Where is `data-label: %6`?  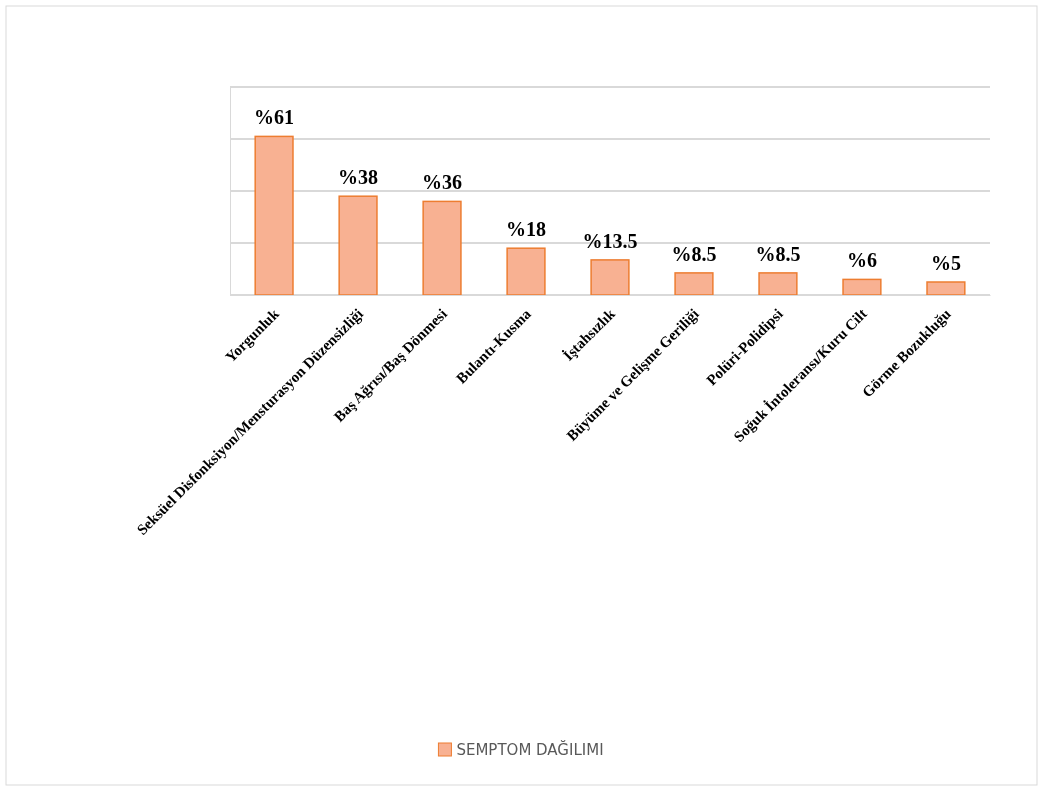
data-label: %6 is located at coordinates (861, 260).